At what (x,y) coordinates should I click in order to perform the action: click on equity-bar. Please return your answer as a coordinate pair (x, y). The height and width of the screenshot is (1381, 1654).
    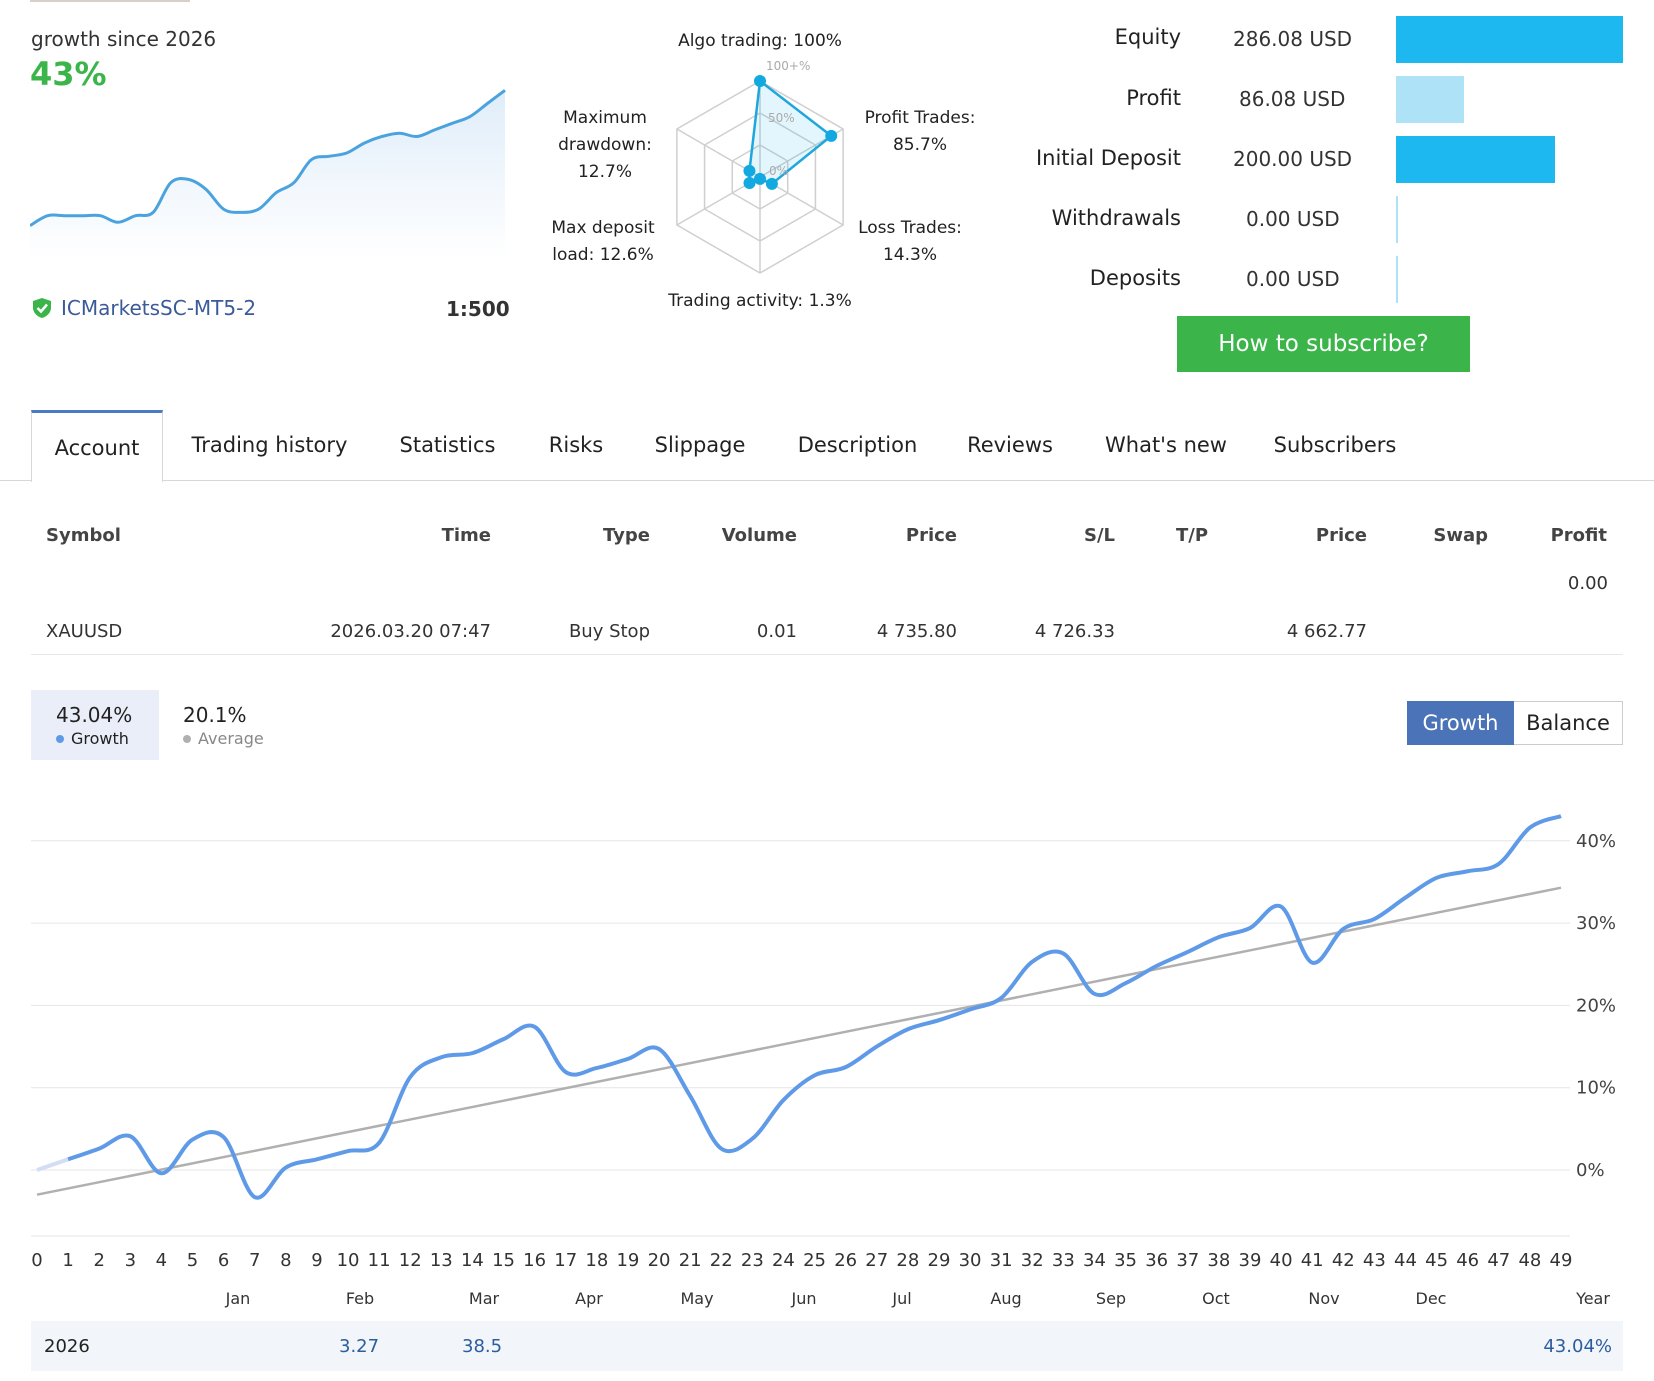
    Looking at the image, I should click on (1509, 39).